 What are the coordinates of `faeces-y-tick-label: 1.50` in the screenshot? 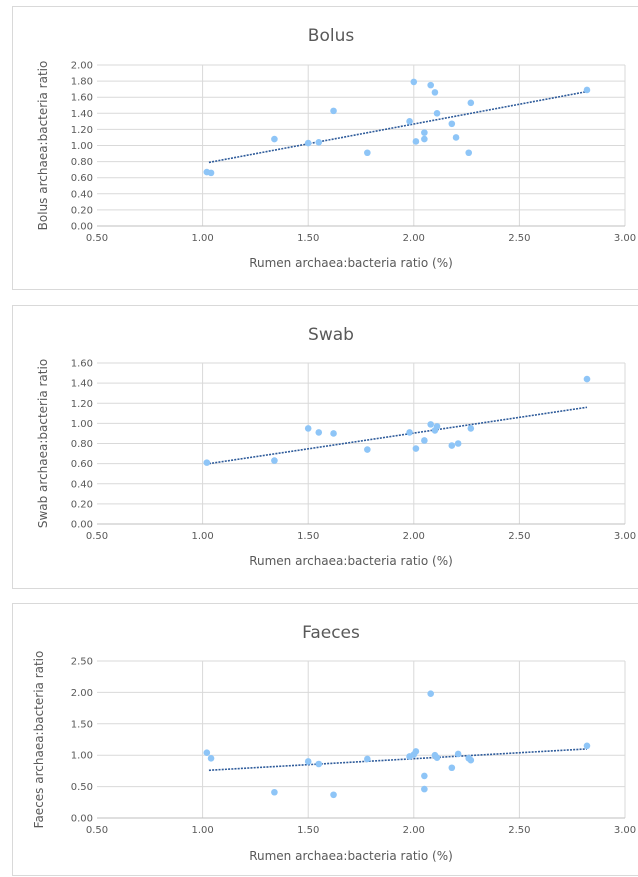 It's located at (82, 724).